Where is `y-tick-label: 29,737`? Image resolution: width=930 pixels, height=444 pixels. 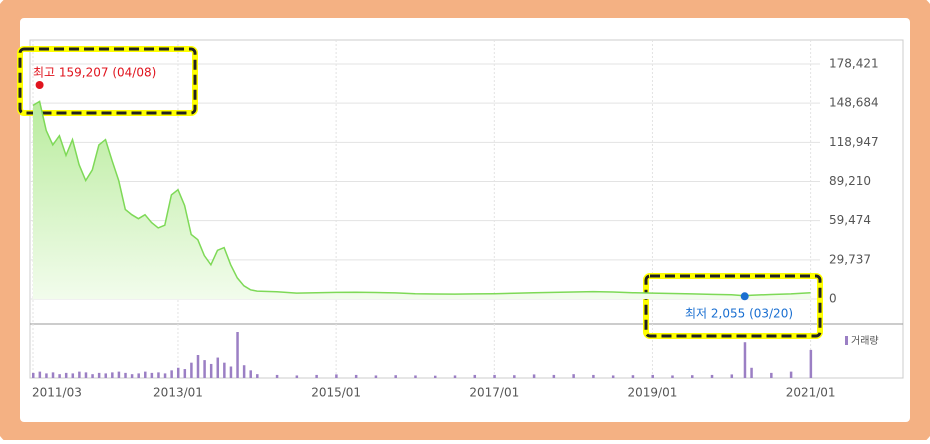
y-tick-label: 29,737 is located at coordinates (850, 259).